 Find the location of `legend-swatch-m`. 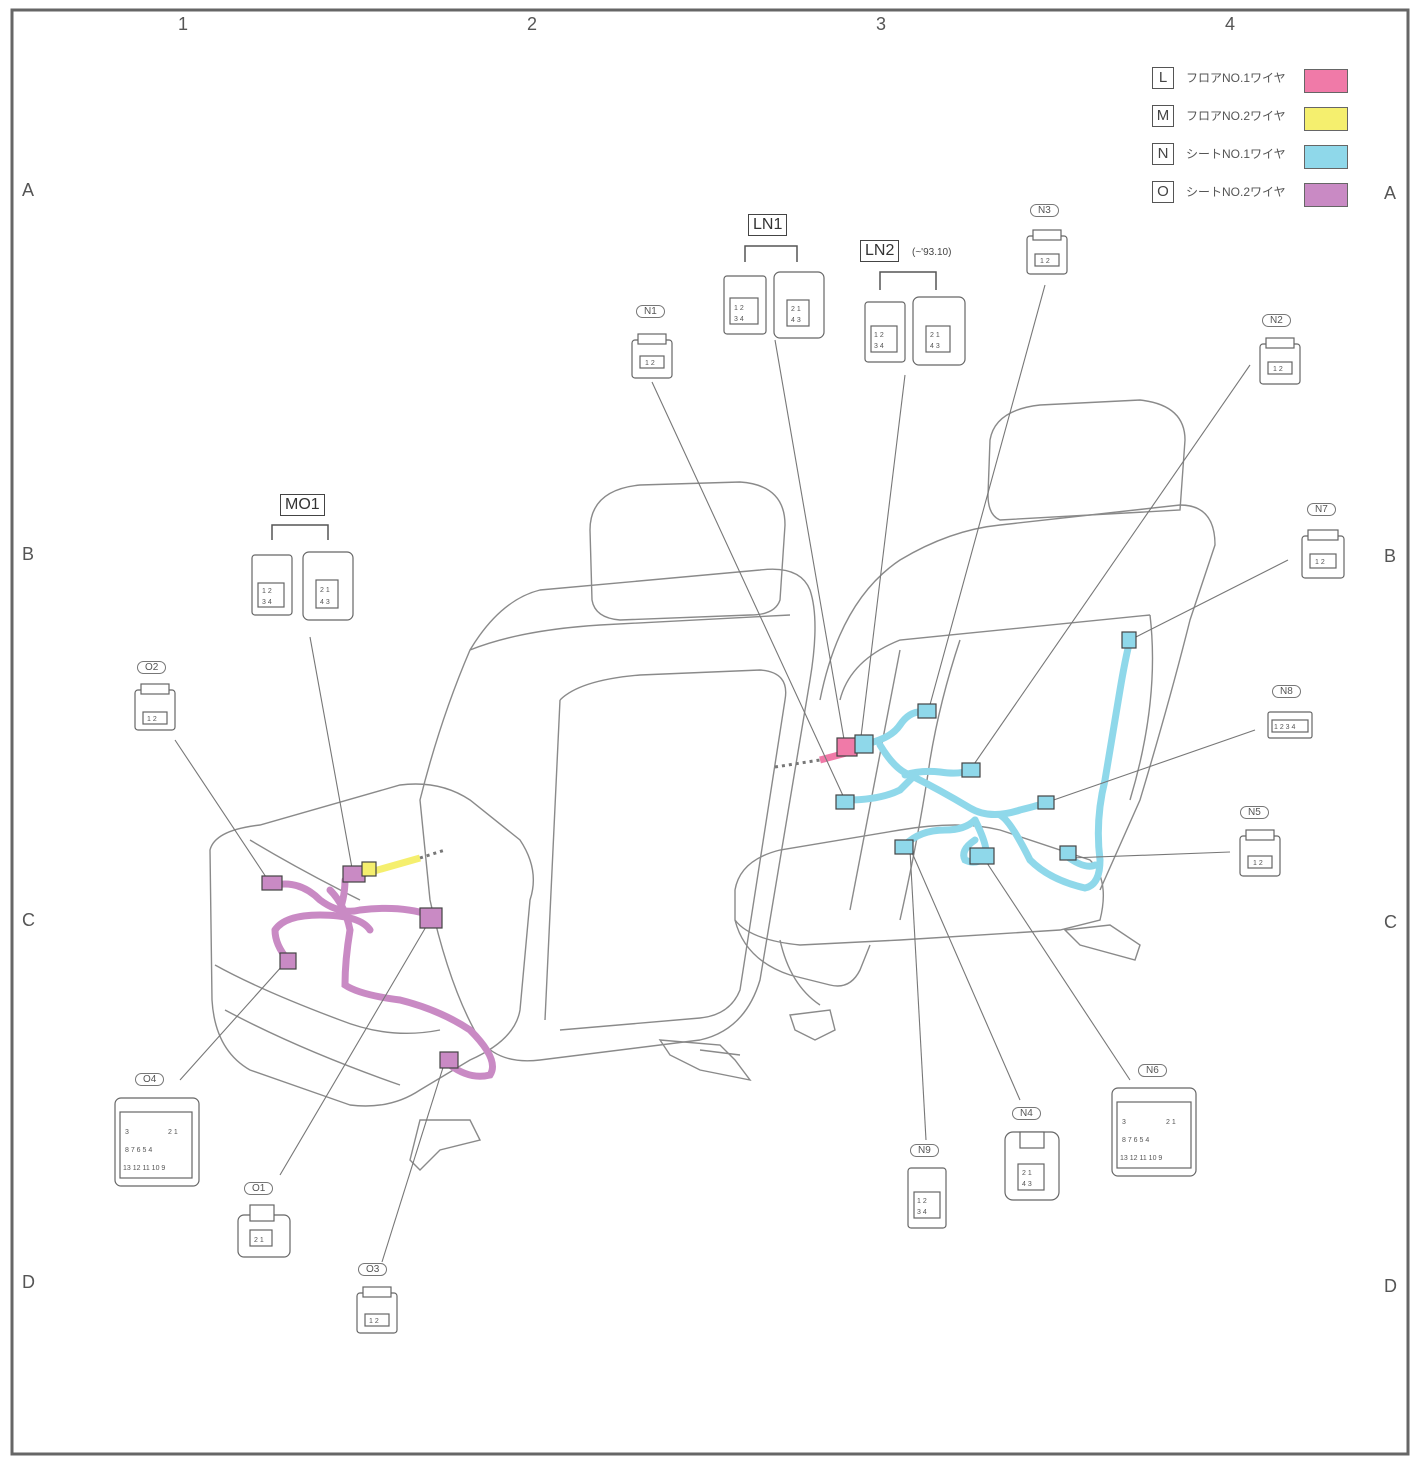

legend-swatch-m is located at coordinates (1326, 119).